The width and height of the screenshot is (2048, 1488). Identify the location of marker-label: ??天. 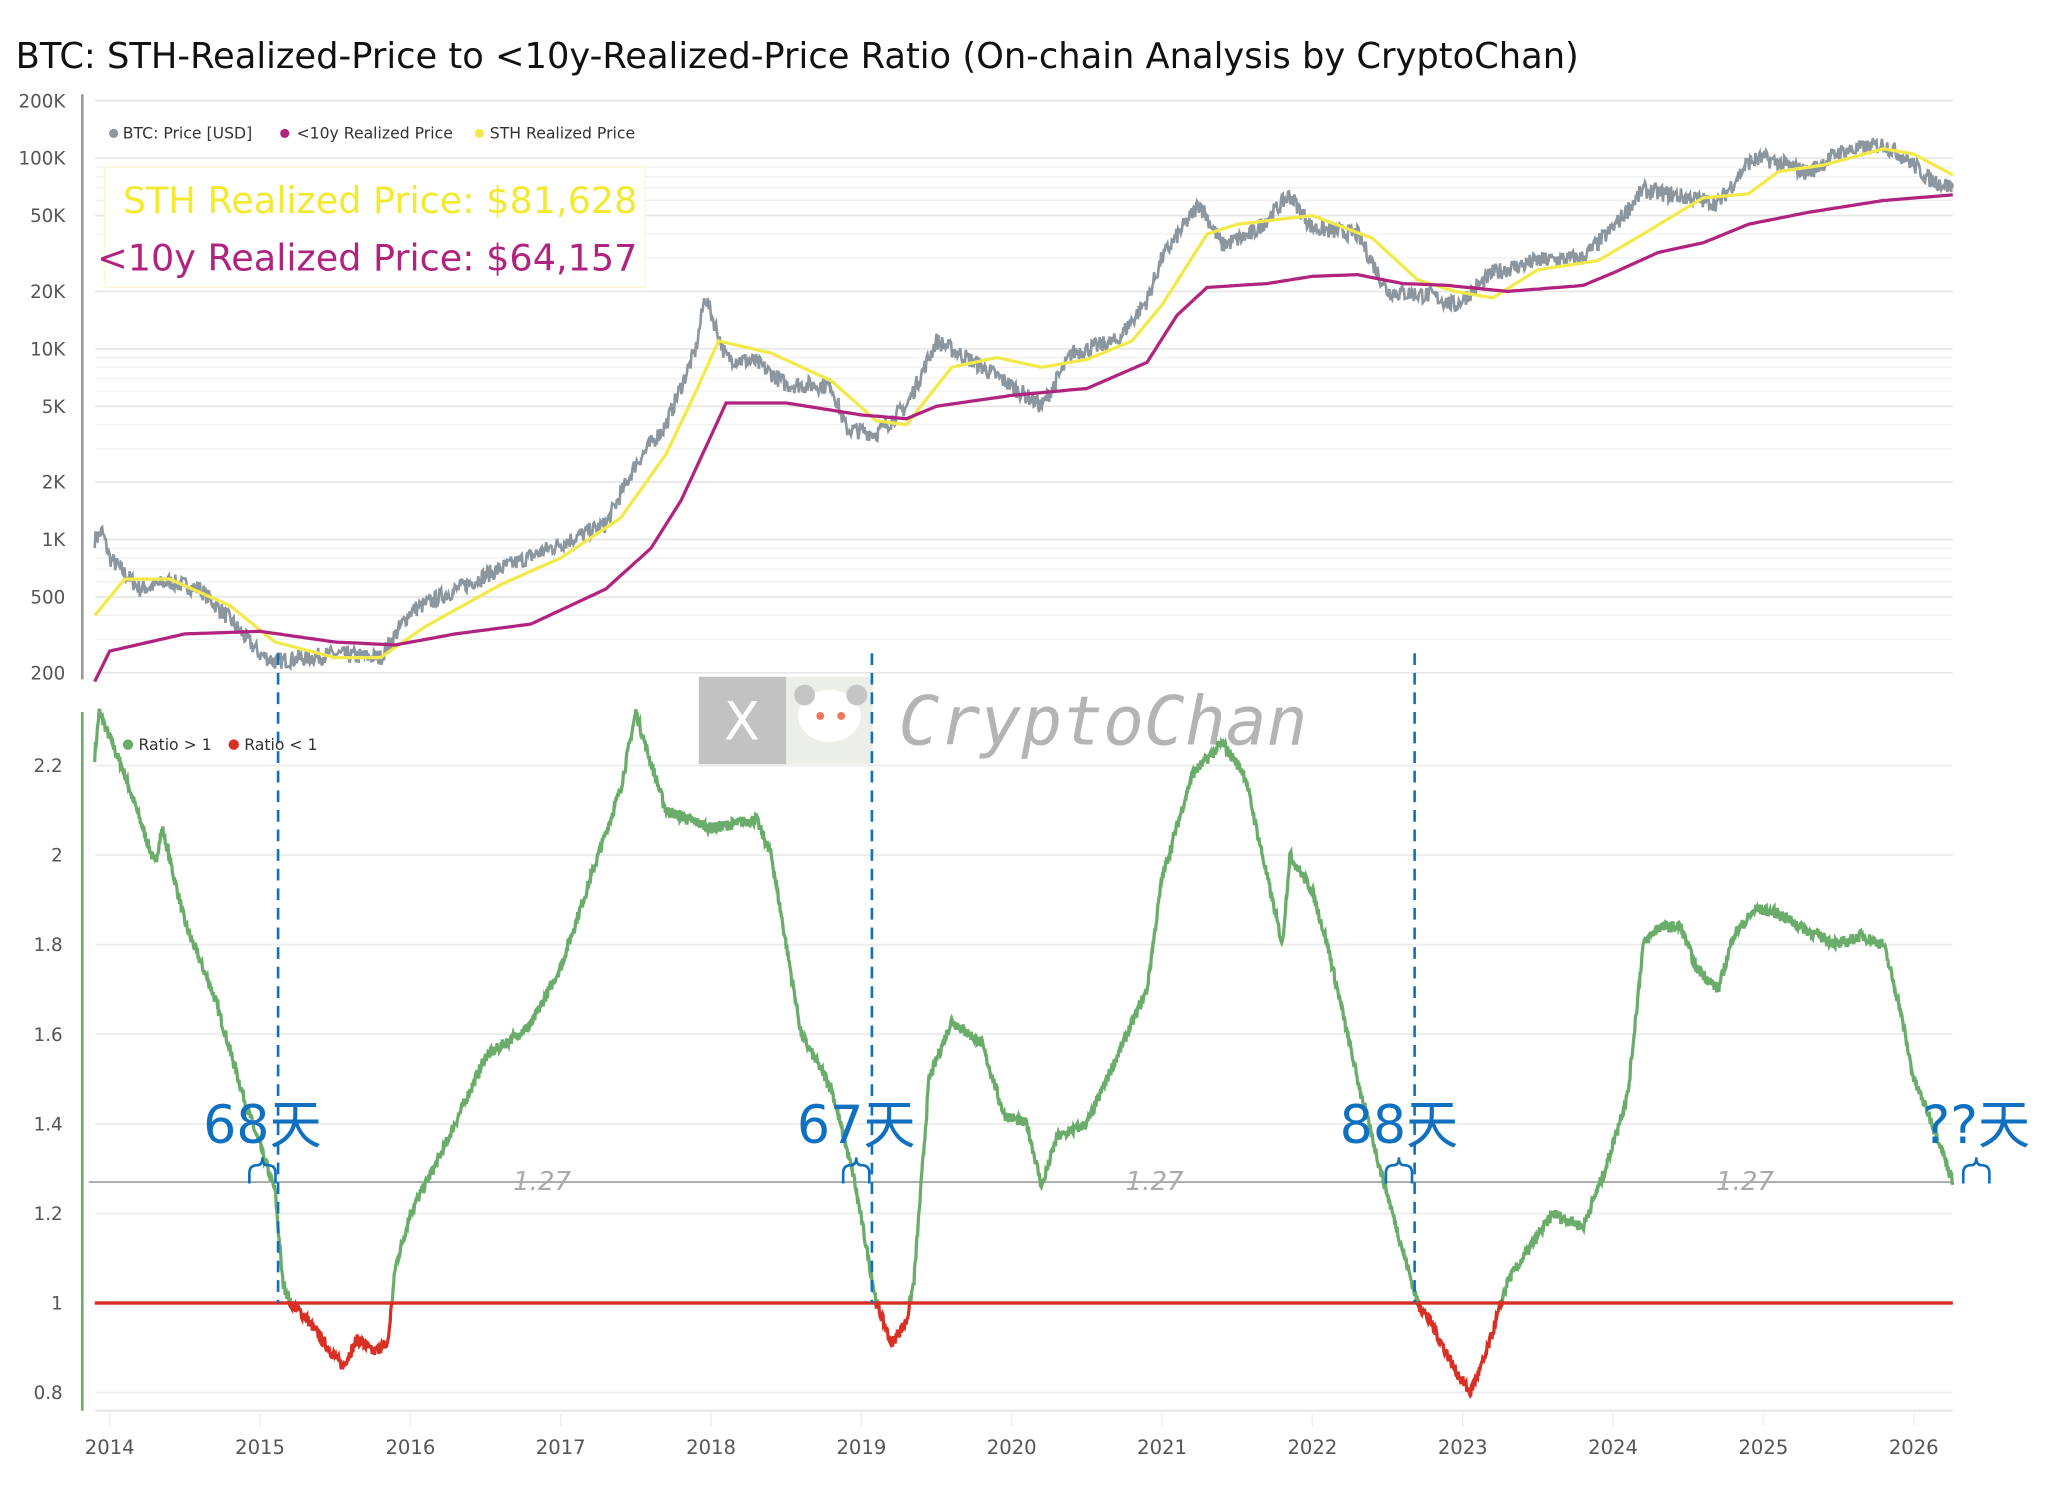
(1976, 1126).